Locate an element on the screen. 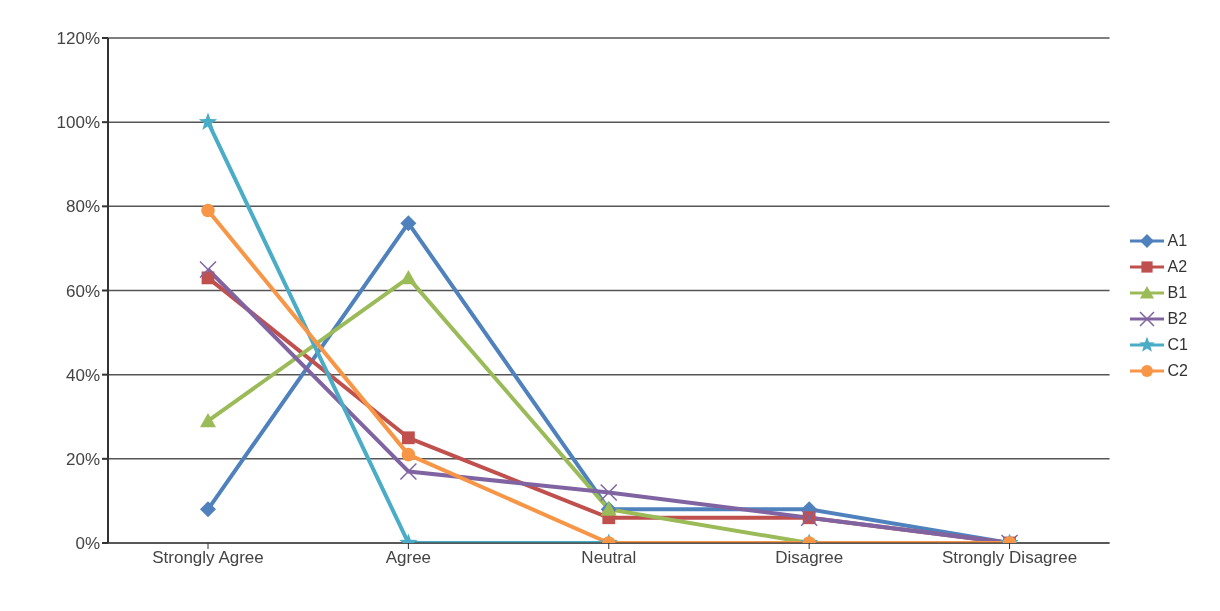 This screenshot has width=1220, height=611. y-tick-label: 80% is located at coordinates (82, 207).